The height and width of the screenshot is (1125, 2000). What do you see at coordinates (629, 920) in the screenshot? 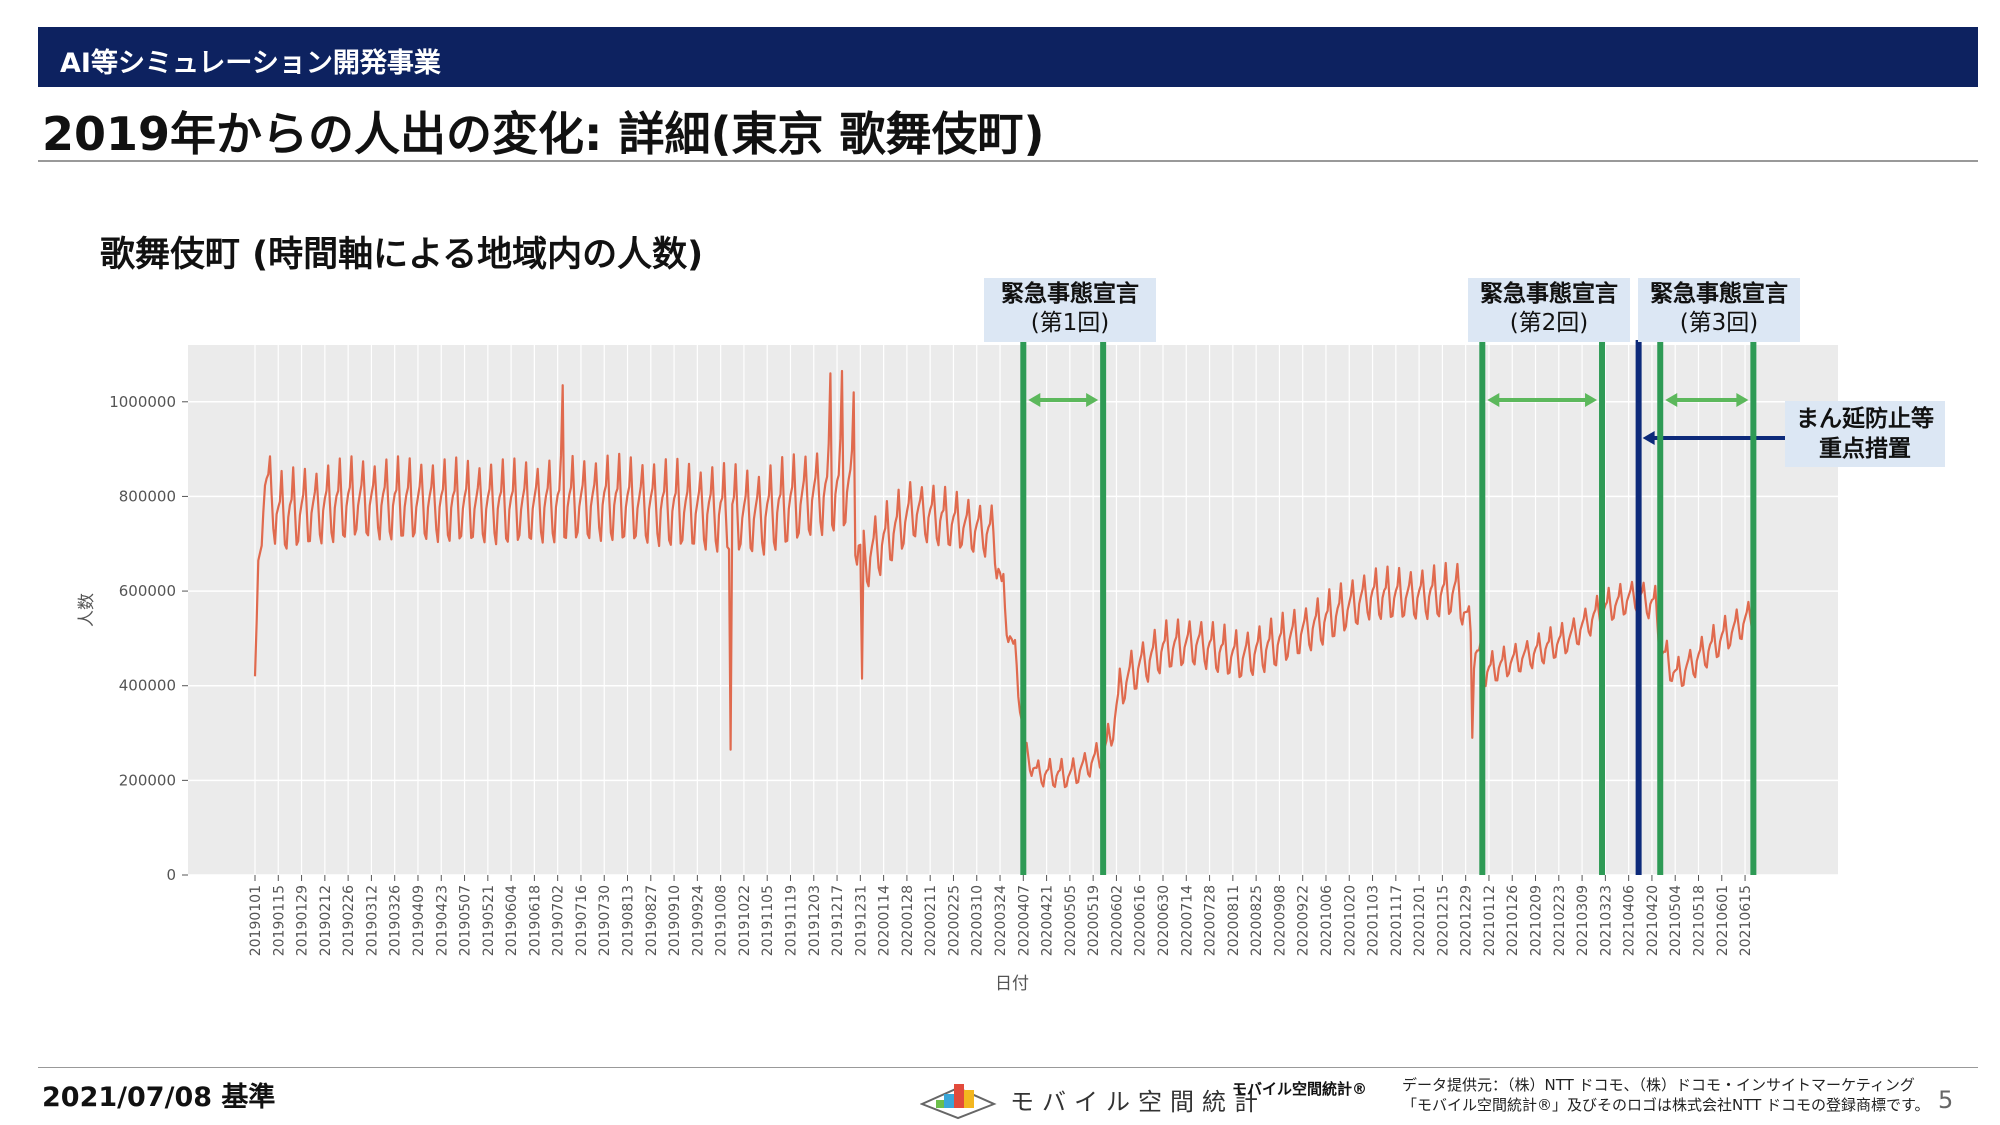
I see `x-tick-label: 20190813` at bounding box center [629, 920].